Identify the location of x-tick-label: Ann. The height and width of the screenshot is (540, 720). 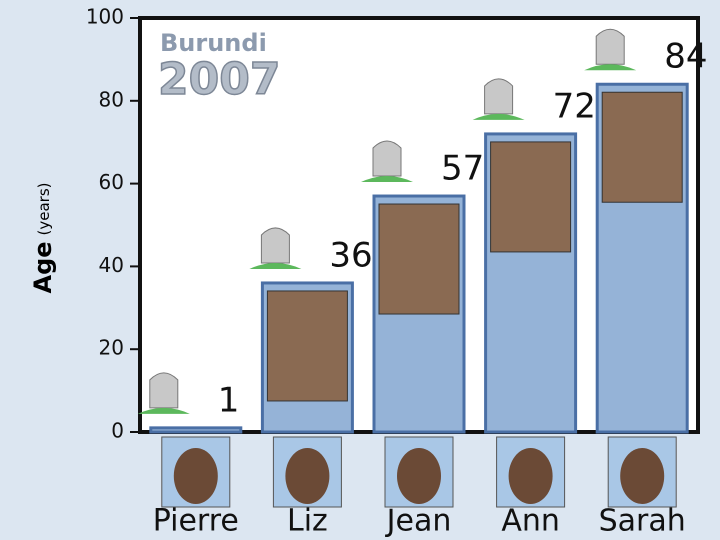
(530, 521).